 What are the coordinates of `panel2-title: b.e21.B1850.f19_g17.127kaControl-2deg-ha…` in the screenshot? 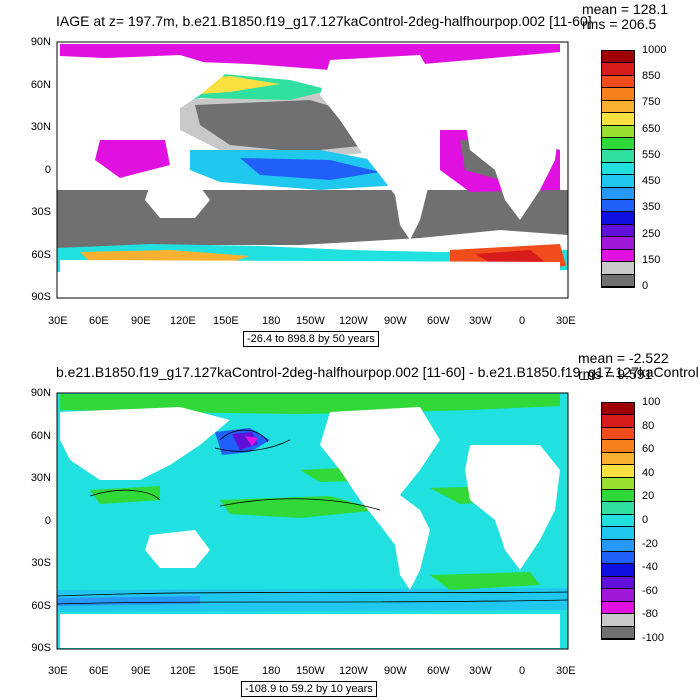 It's located at (377, 372).